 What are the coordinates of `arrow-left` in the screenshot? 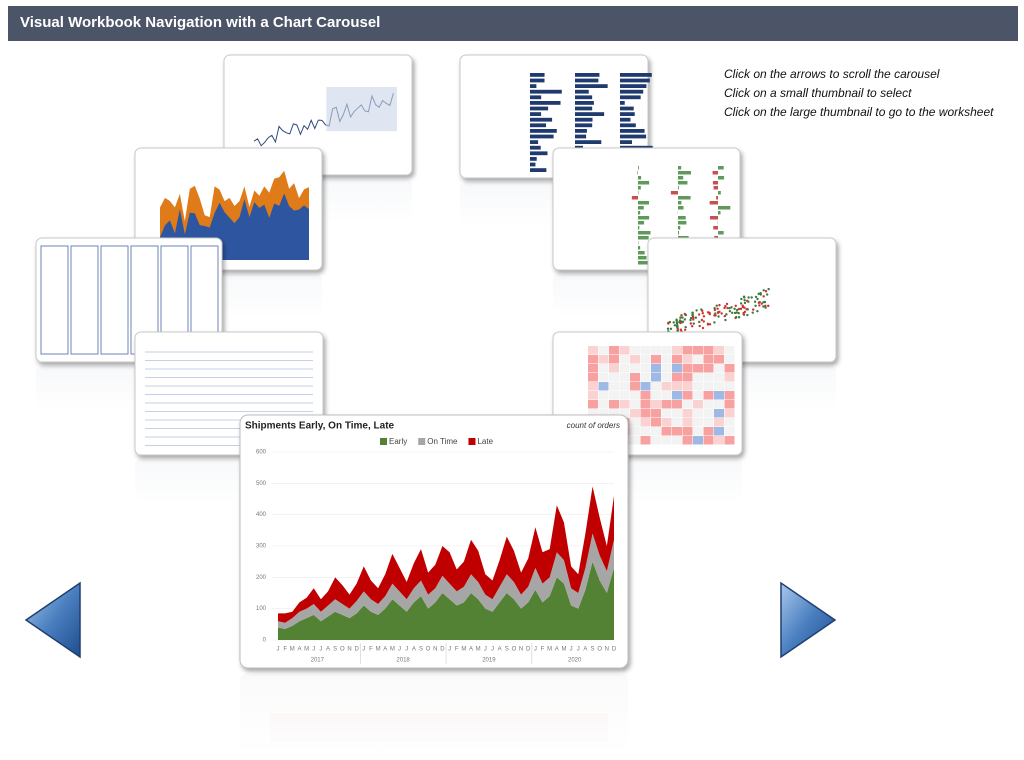 It's located at (52, 620).